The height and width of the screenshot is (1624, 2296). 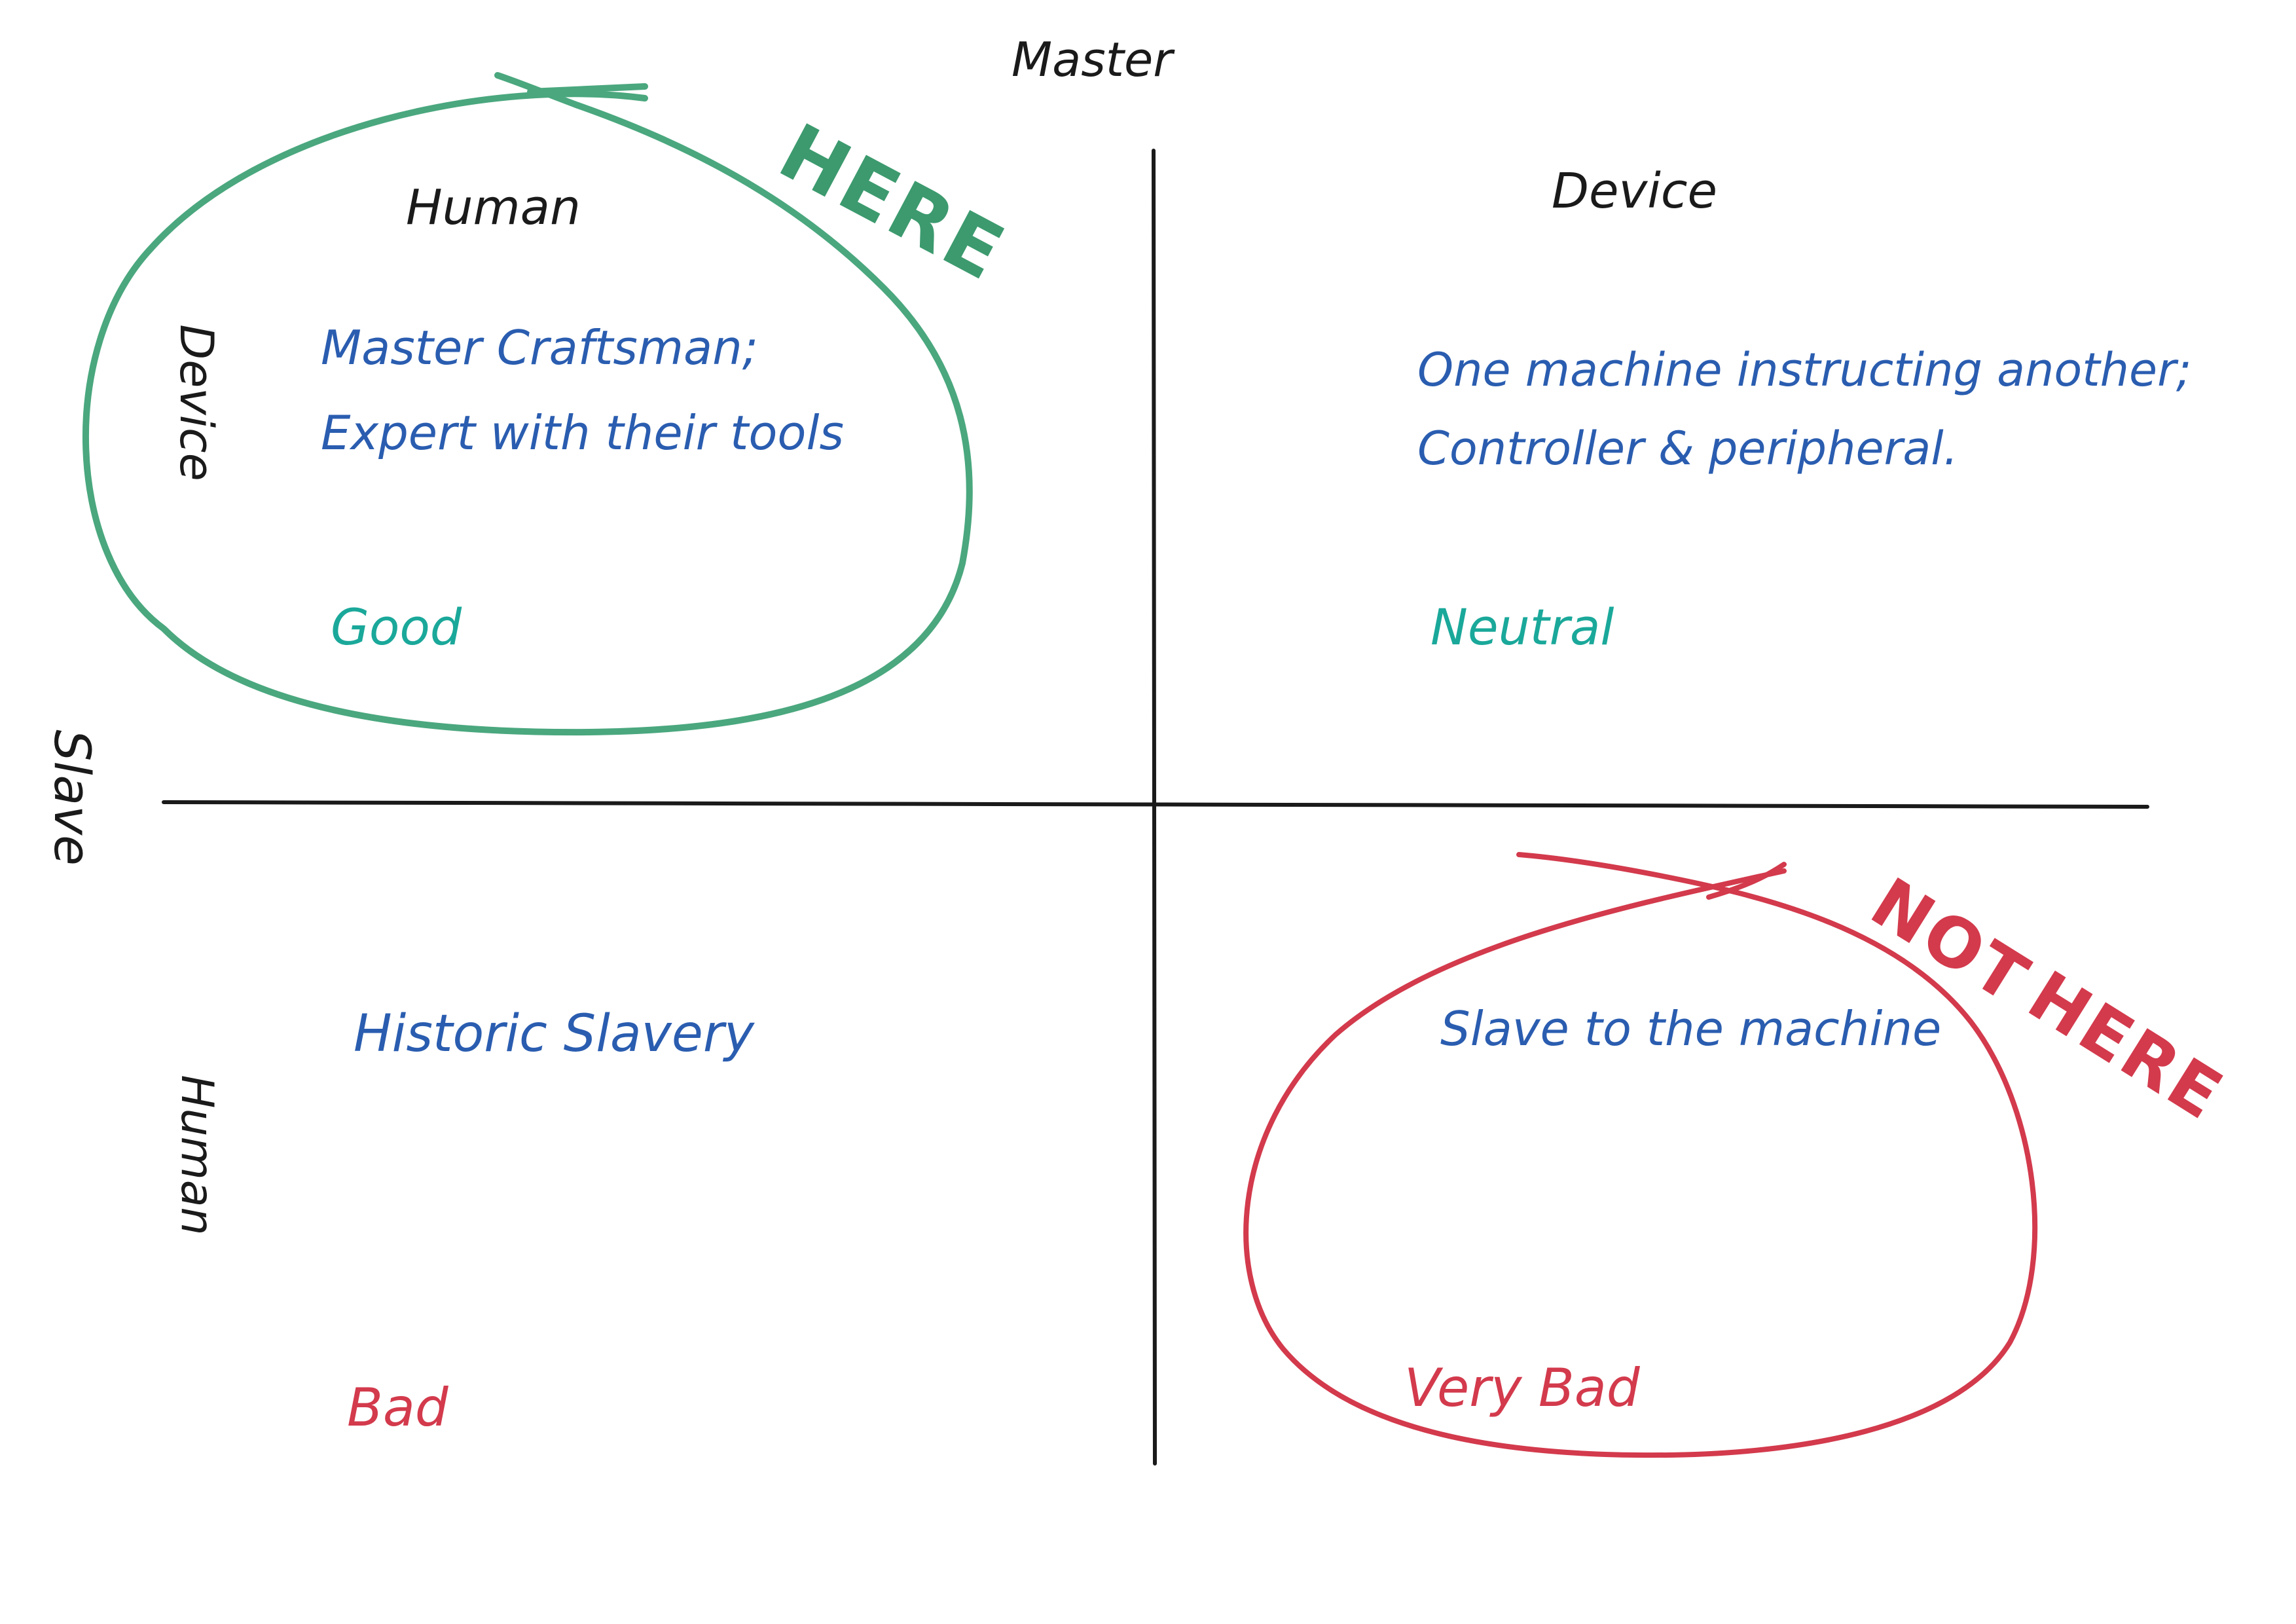 I want to click on bottom-right-line-1: Slave to the machine, so click(x=1691, y=1028).